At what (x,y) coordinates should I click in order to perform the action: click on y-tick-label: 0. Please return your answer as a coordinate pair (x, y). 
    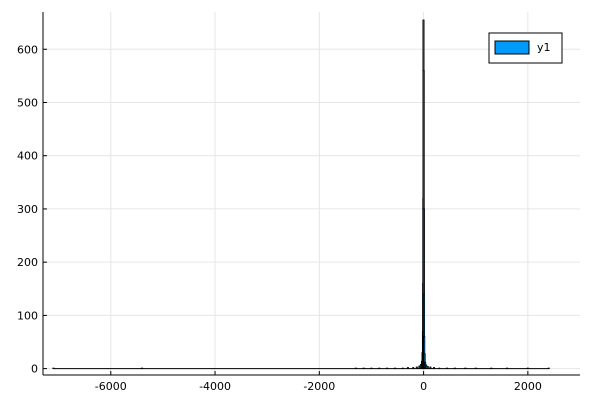
    Looking at the image, I should click on (34, 369).